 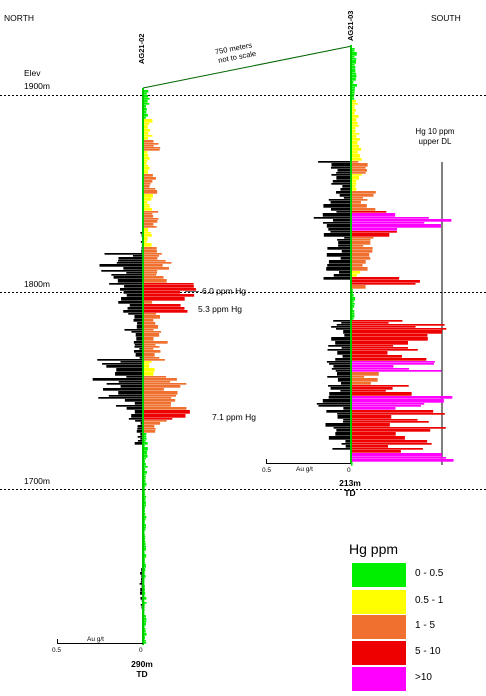 I want to click on elev-label-1900: 1900m, so click(x=37, y=86).